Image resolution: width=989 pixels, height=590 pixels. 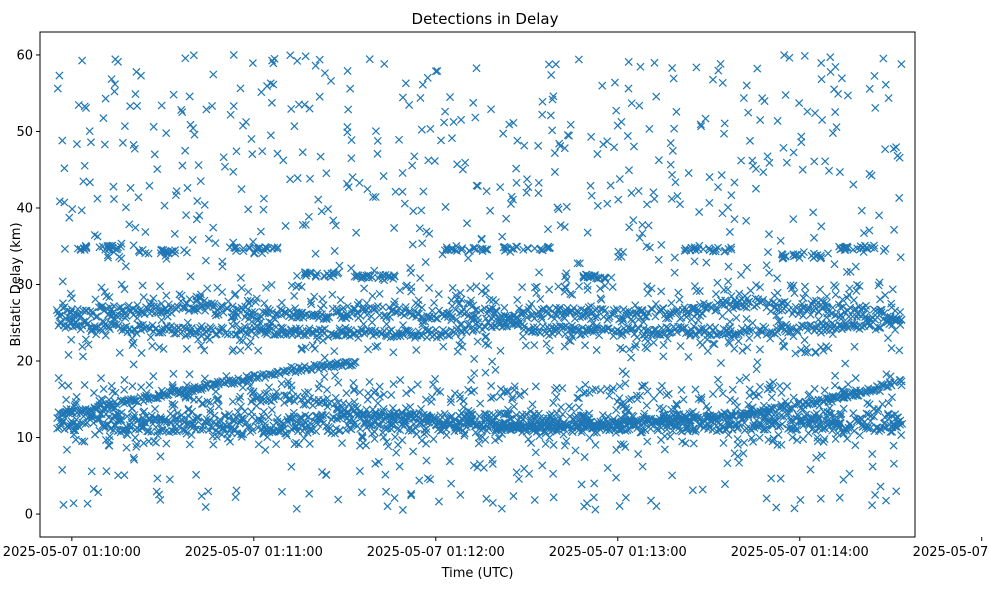 I want to click on x-axis-label: Time (UTC), so click(x=477, y=573).